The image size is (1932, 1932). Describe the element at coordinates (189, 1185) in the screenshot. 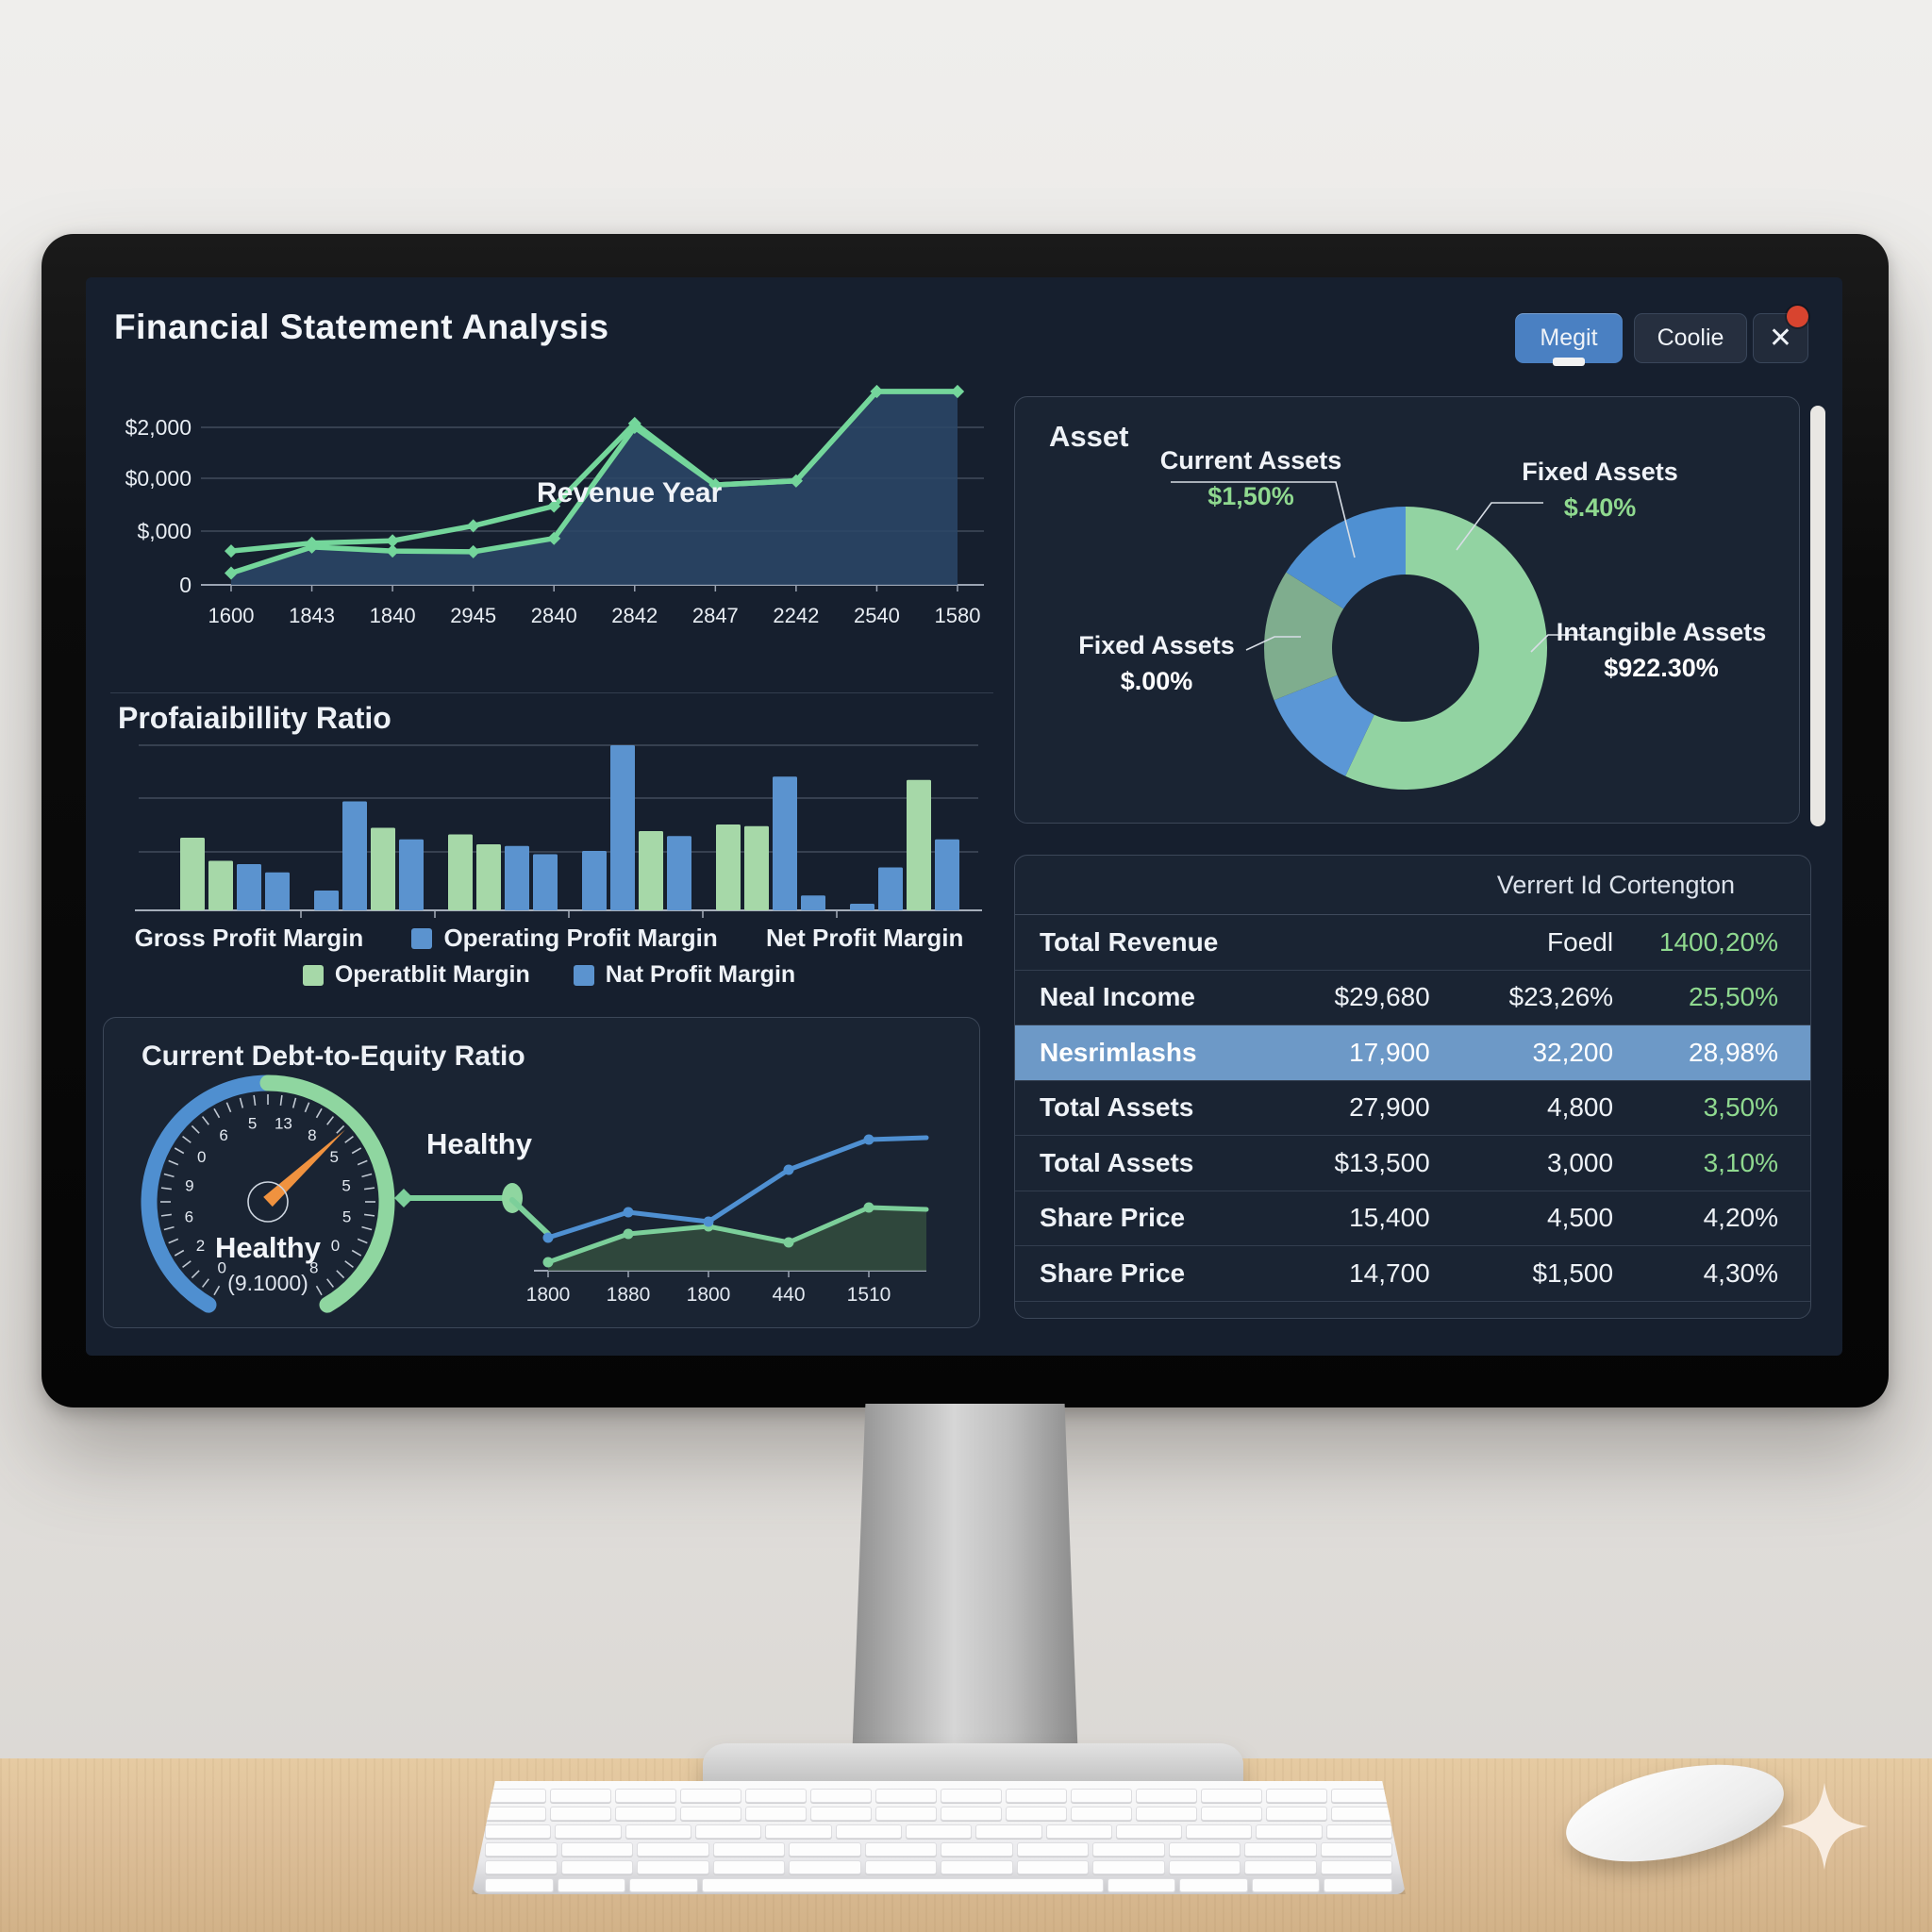

I see `svg-text: 9` at that location.